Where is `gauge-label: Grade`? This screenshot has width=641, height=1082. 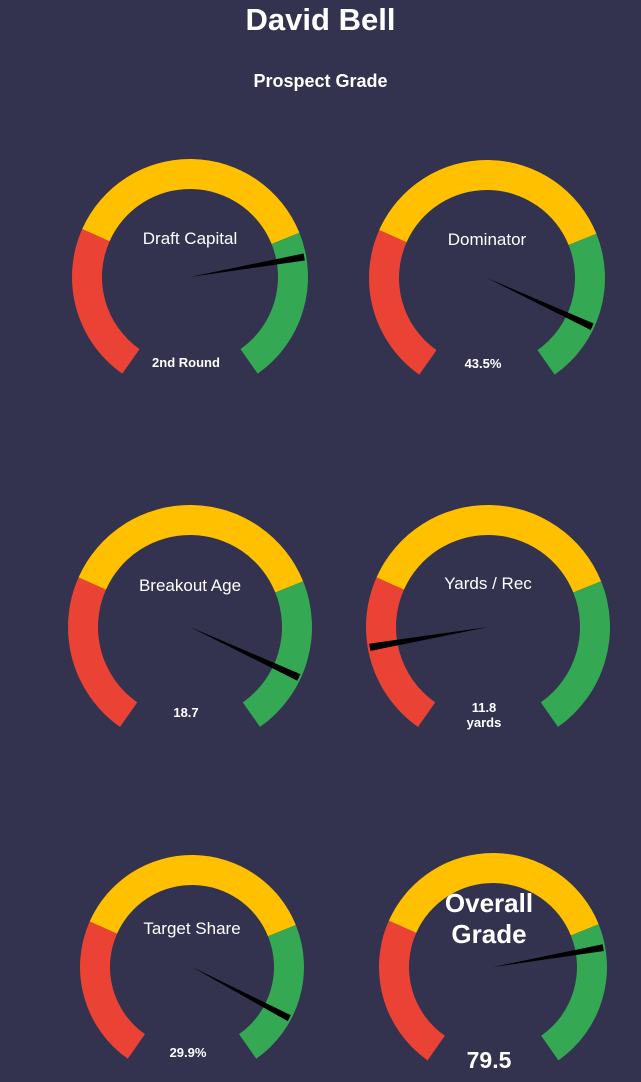 gauge-label: Grade is located at coordinates (488, 934).